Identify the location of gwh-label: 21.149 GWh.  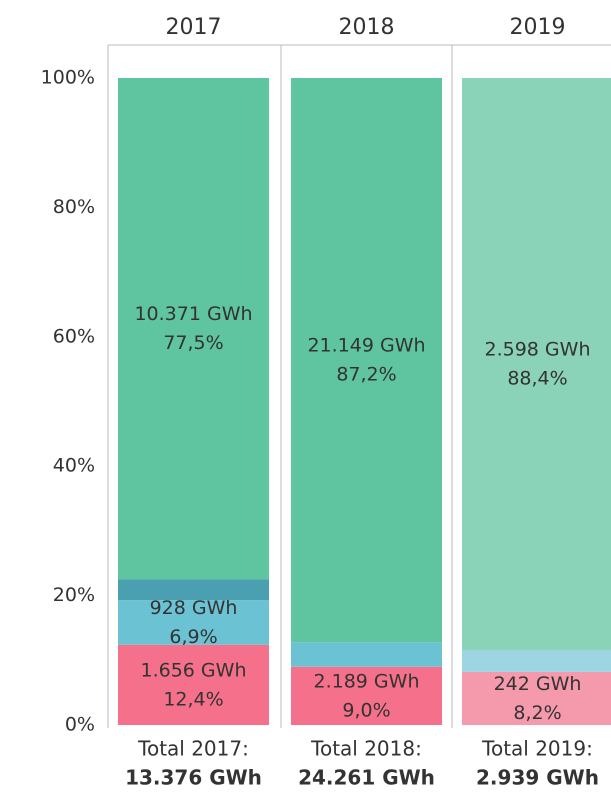
(366, 346).